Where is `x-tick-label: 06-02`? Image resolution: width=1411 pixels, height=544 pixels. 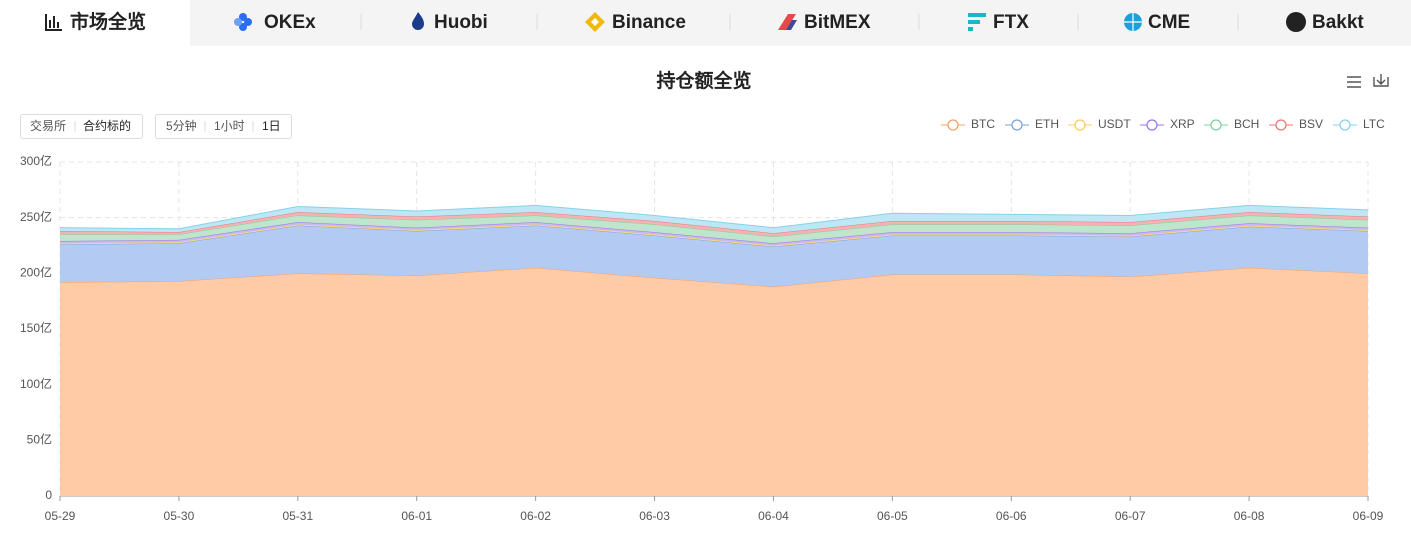
x-tick-label: 06-02 is located at coordinates (535, 516).